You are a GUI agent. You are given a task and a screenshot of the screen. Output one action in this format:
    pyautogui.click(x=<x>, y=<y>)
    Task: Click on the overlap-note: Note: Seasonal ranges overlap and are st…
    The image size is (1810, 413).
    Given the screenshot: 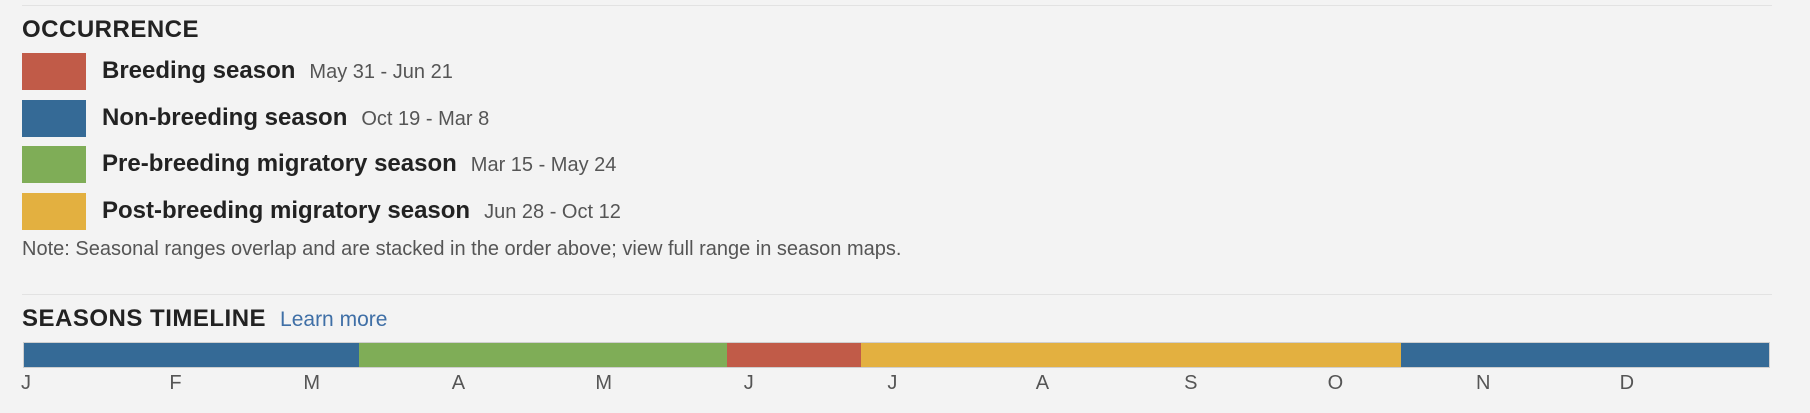 What is the action you would take?
    pyautogui.click(x=462, y=249)
    